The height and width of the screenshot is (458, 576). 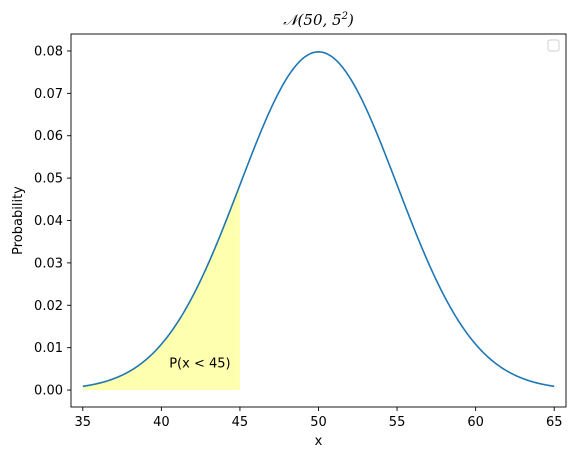 I want to click on legend-box, so click(x=553, y=45).